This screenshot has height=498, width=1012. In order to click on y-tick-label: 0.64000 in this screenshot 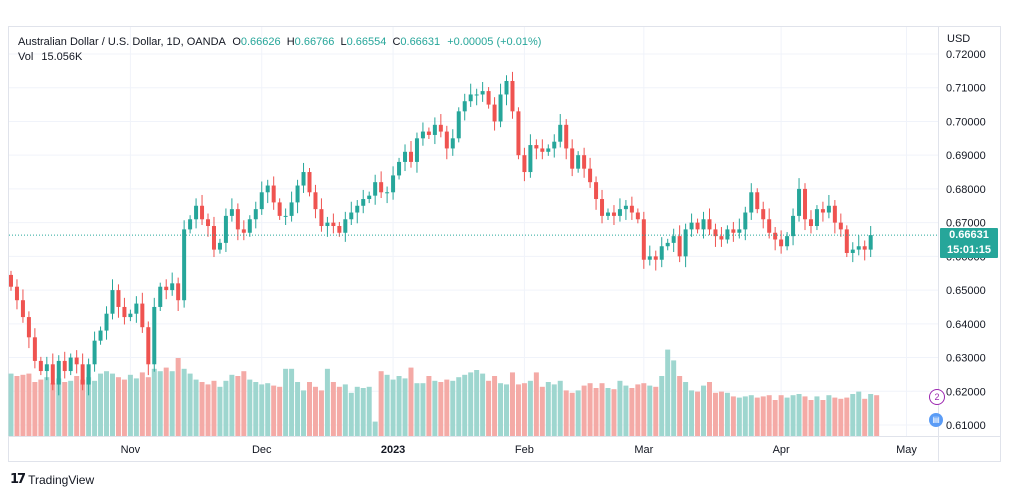, I will do `click(966, 325)`.